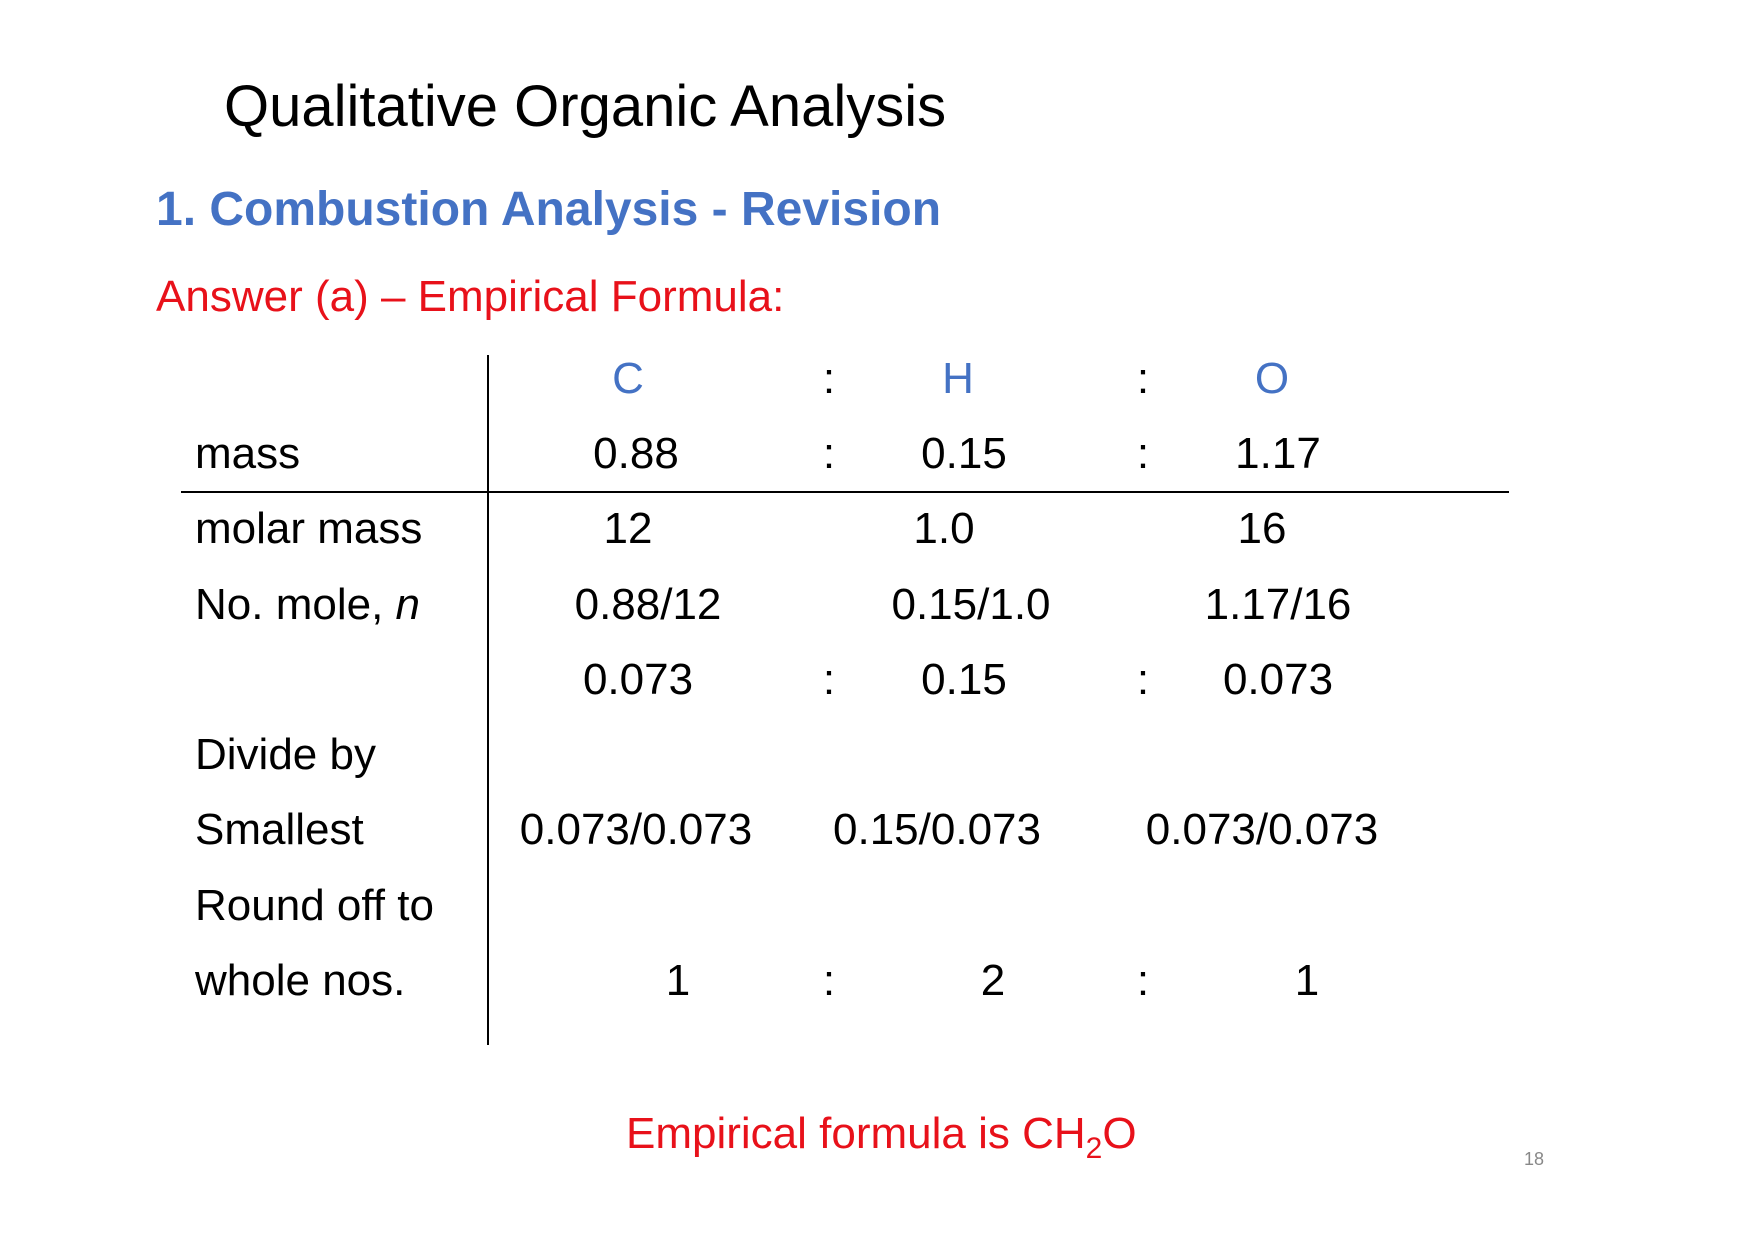 This screenshot has height=1240, width=1755. Describe the element at coordinates (636, 453) in the screenshot. I see `cell-mass-c: 0.88` at that location.